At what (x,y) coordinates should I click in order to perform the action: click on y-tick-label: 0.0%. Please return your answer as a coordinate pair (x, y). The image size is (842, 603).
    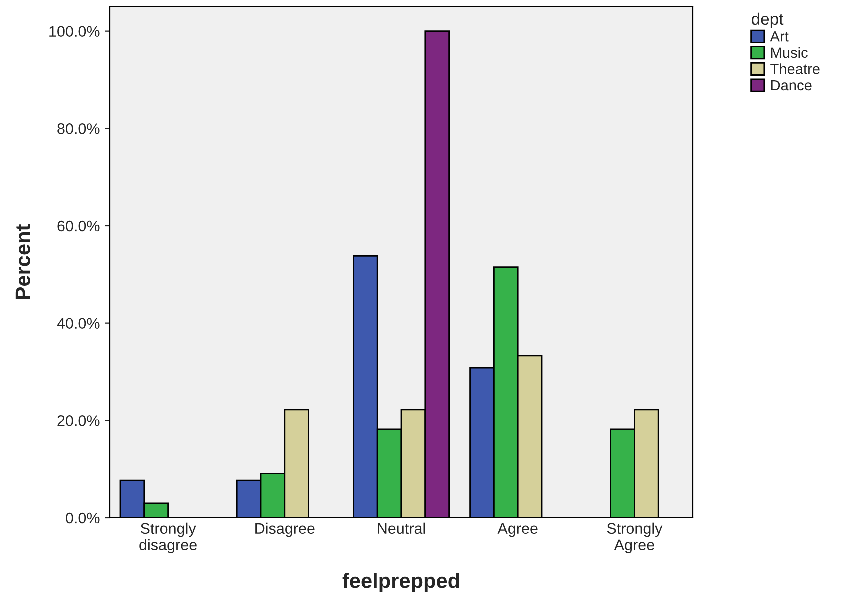
    Looking at the image, I should click on (83, 518).